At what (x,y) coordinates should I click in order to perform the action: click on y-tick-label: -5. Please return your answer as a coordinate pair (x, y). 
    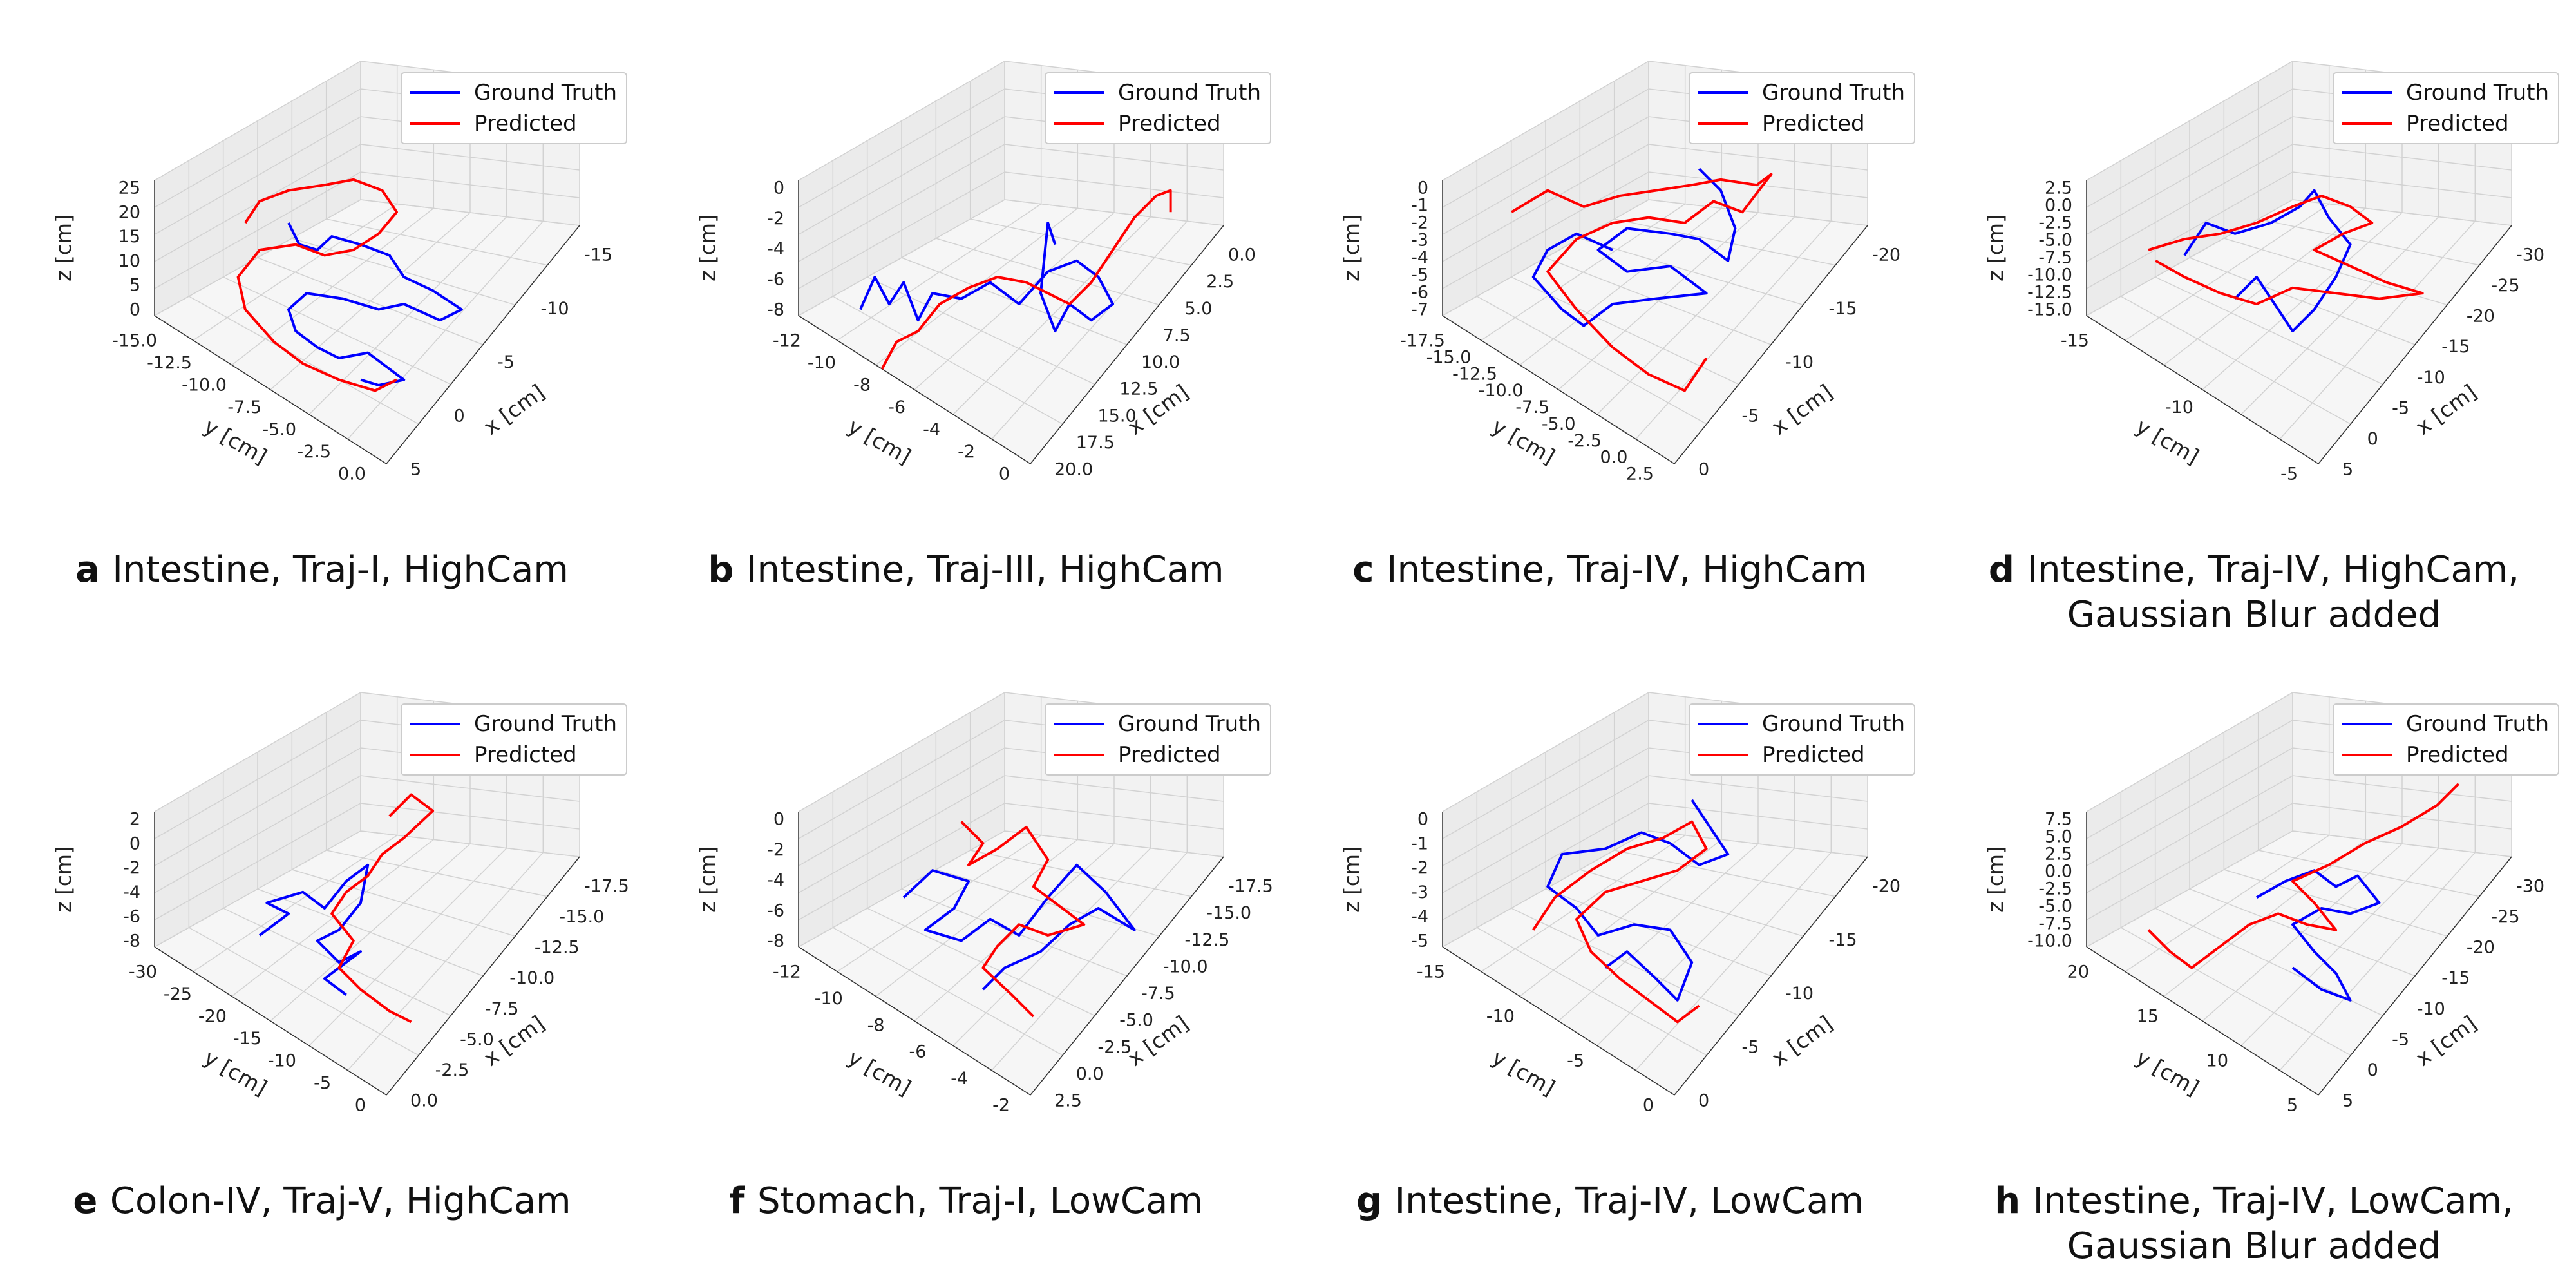
    Looking at the image, I should click on (322, 1083).